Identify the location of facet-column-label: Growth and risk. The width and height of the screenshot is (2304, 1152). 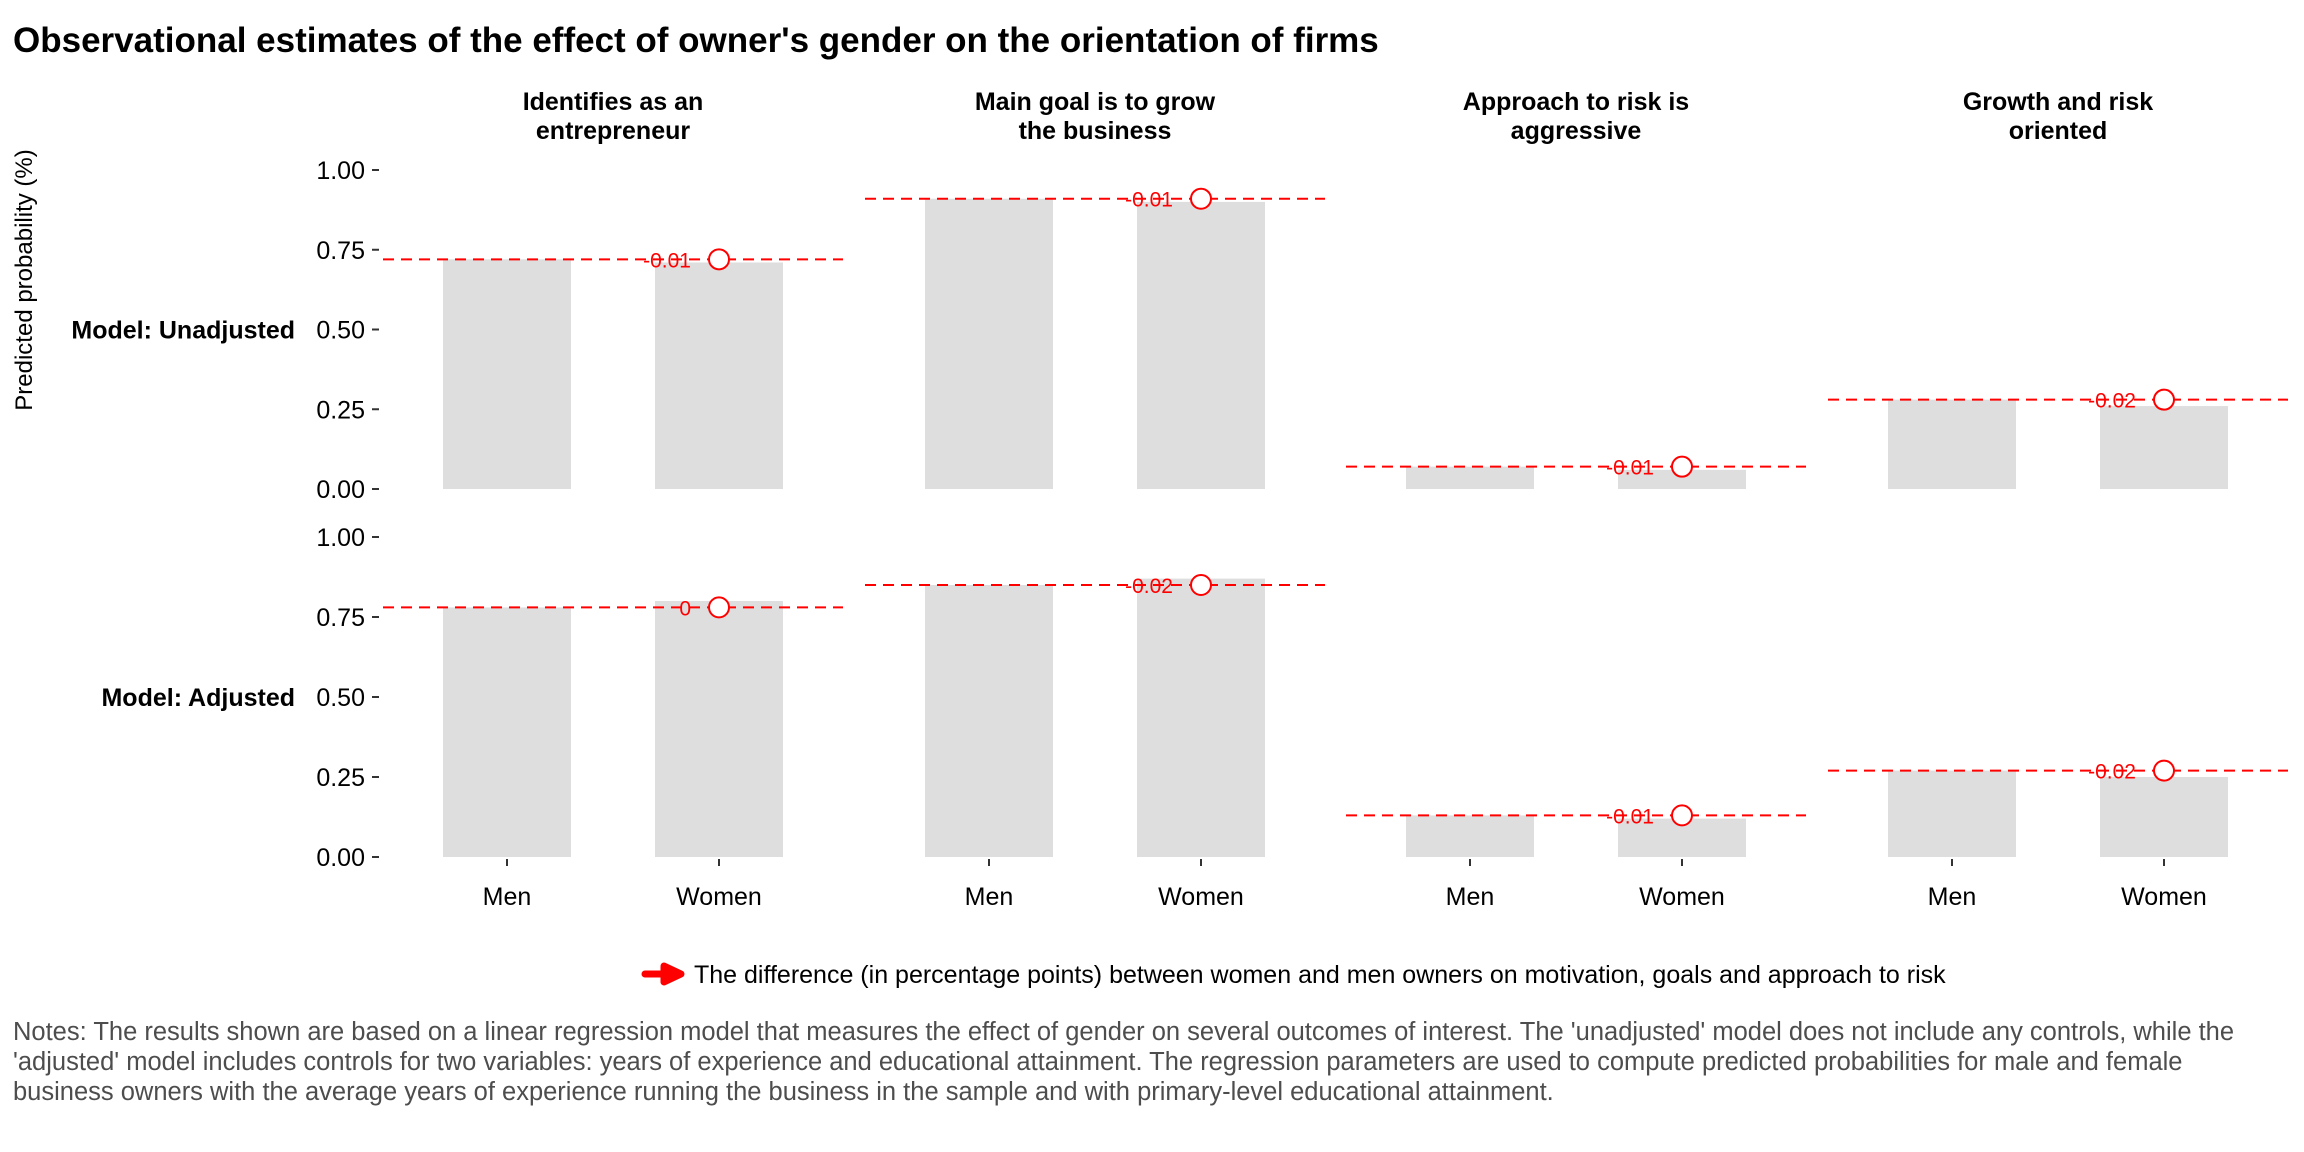
(2058, 102).